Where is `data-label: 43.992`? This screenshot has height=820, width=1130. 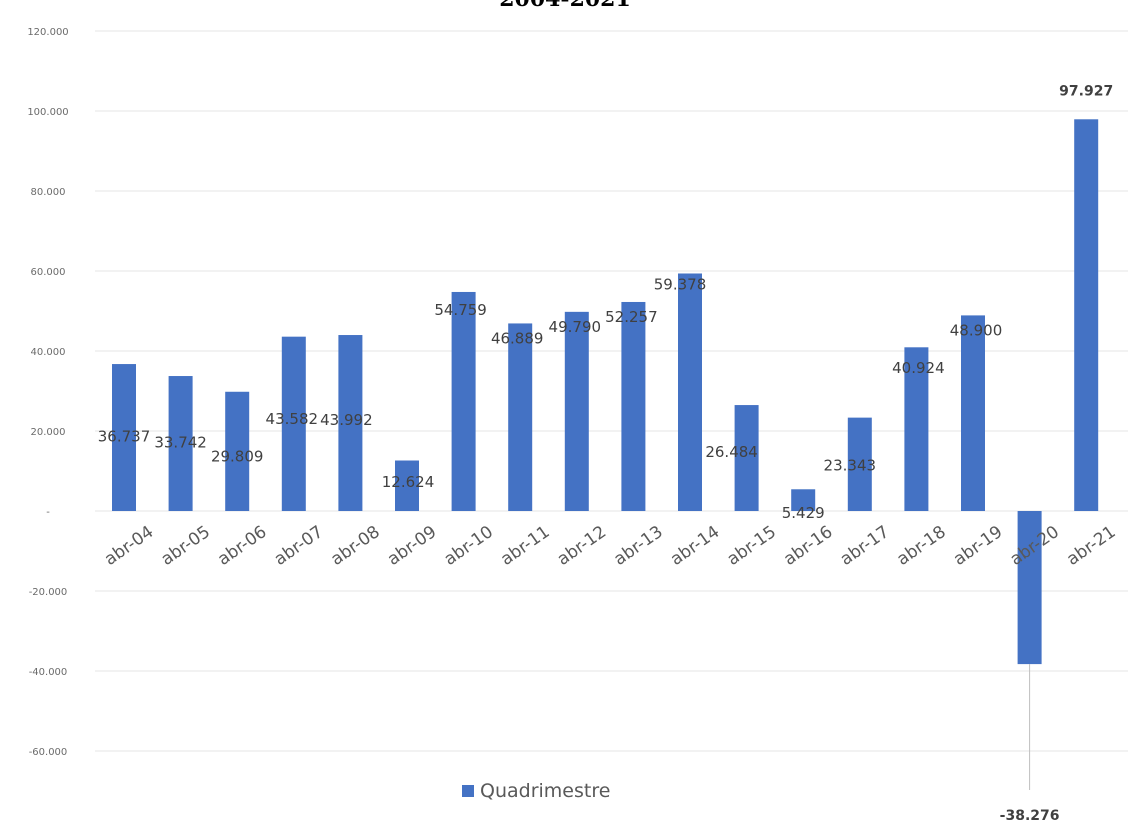 data-label: 43.992 is located at coordinates (346, 420).